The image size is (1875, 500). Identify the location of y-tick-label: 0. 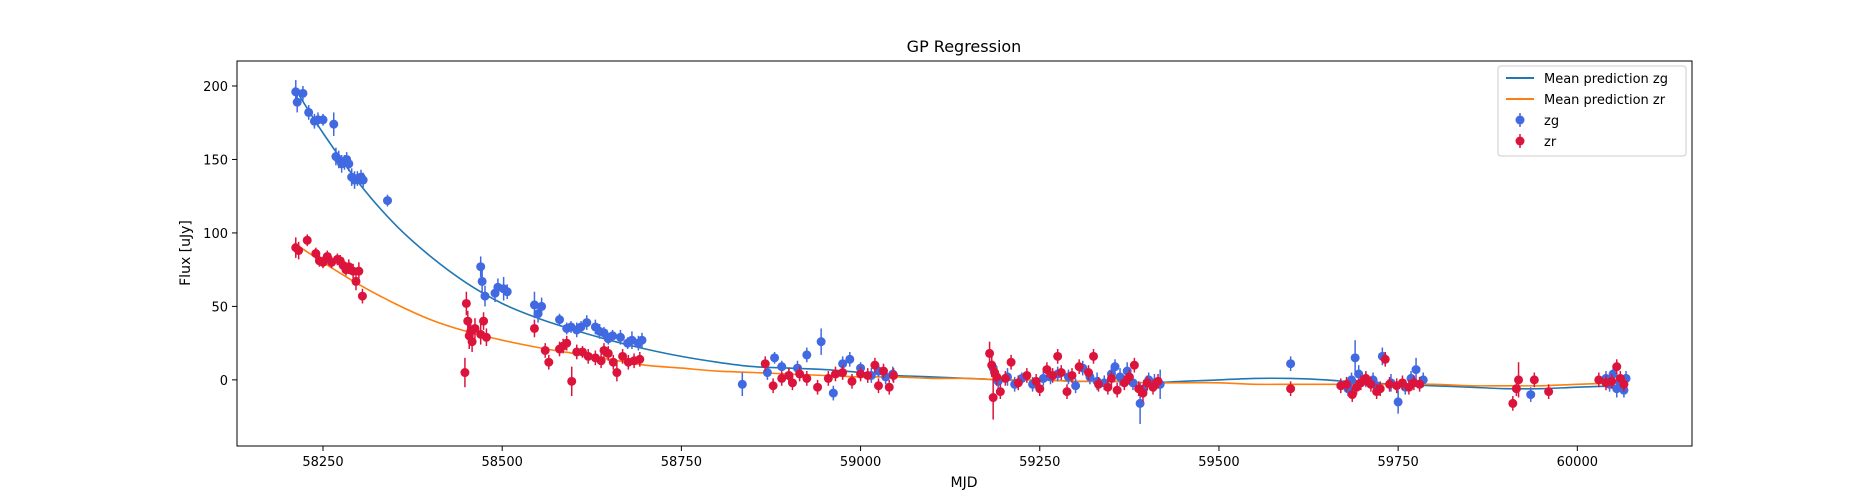
(224, 381).